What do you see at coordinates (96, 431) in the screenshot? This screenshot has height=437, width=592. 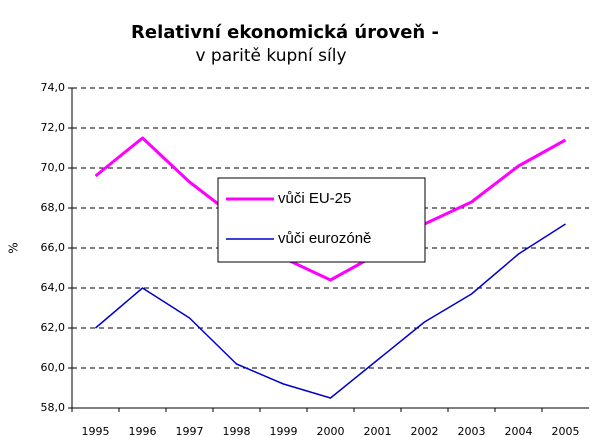 I see `x-tick-label: 1995` at bounding box center [96, 431].